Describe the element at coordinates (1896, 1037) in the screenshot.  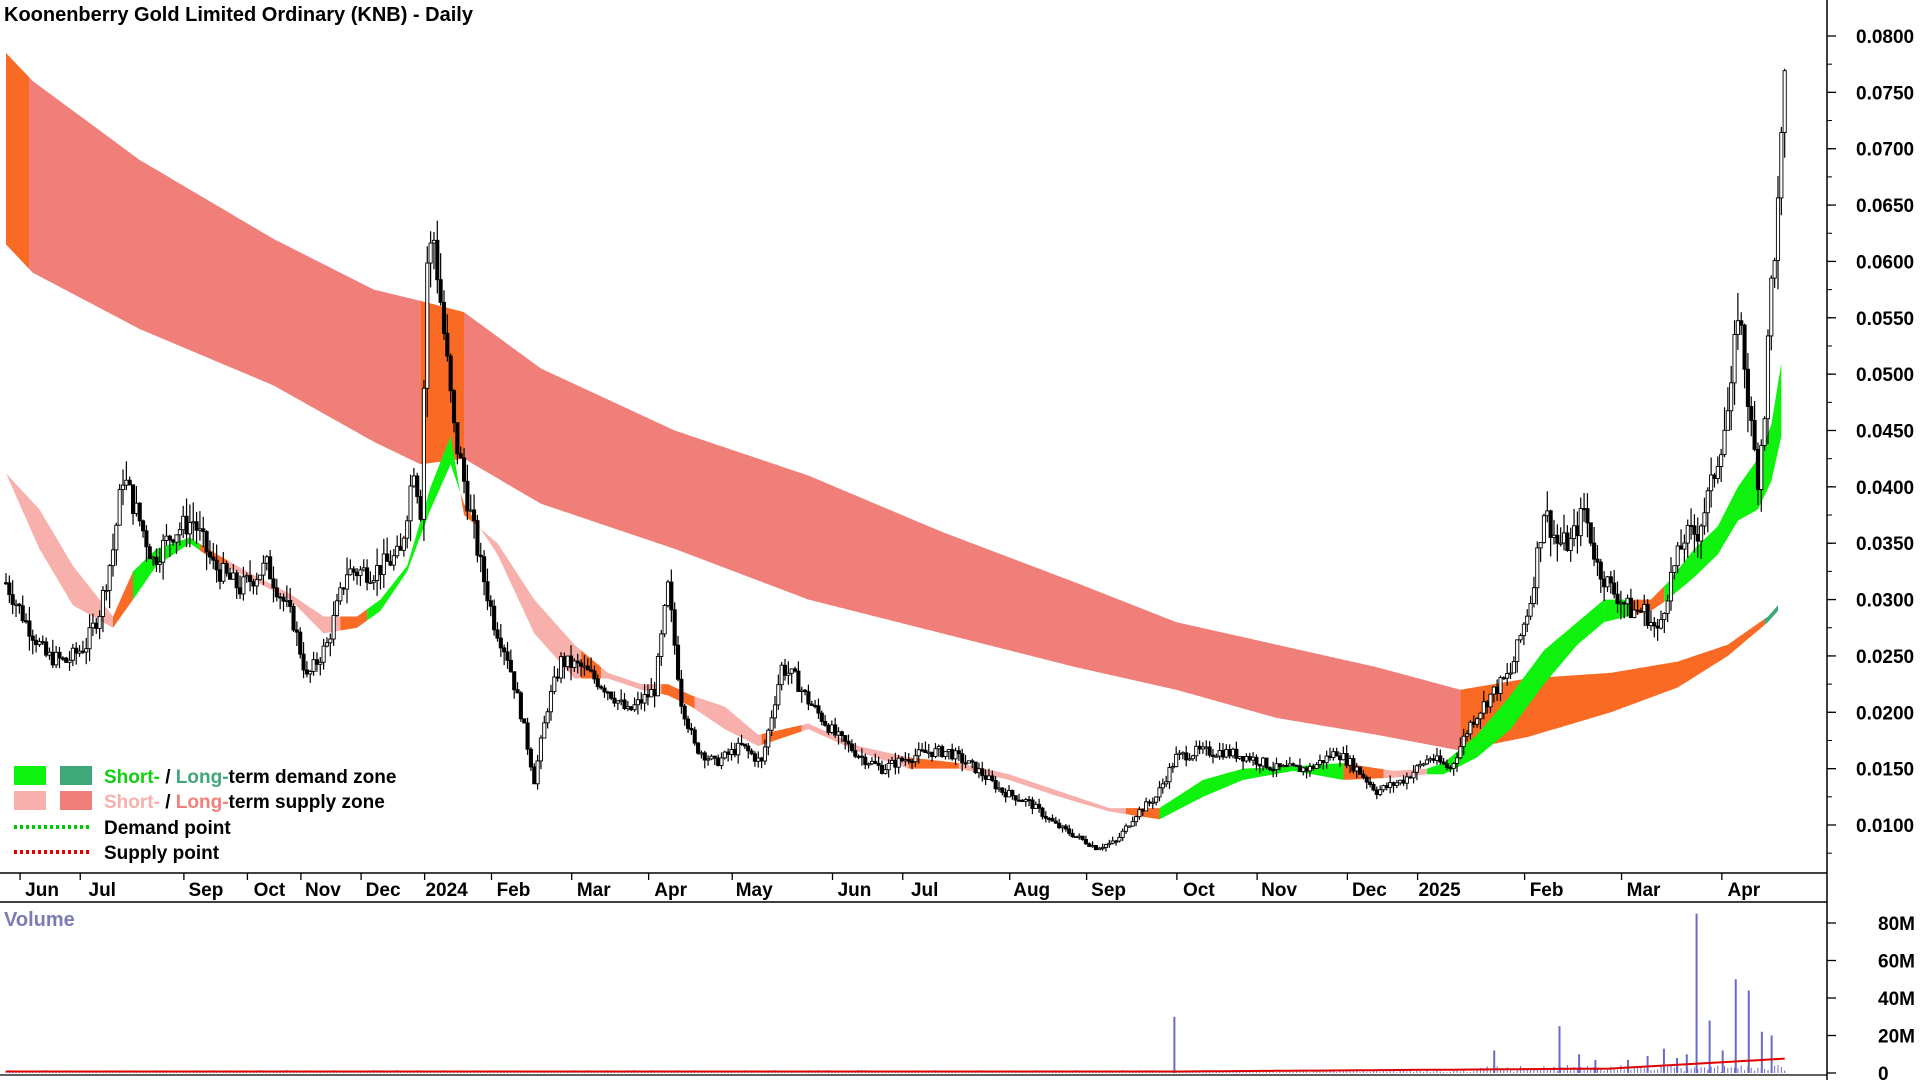
I see `volume-tick-label-1: 20M` at that location.